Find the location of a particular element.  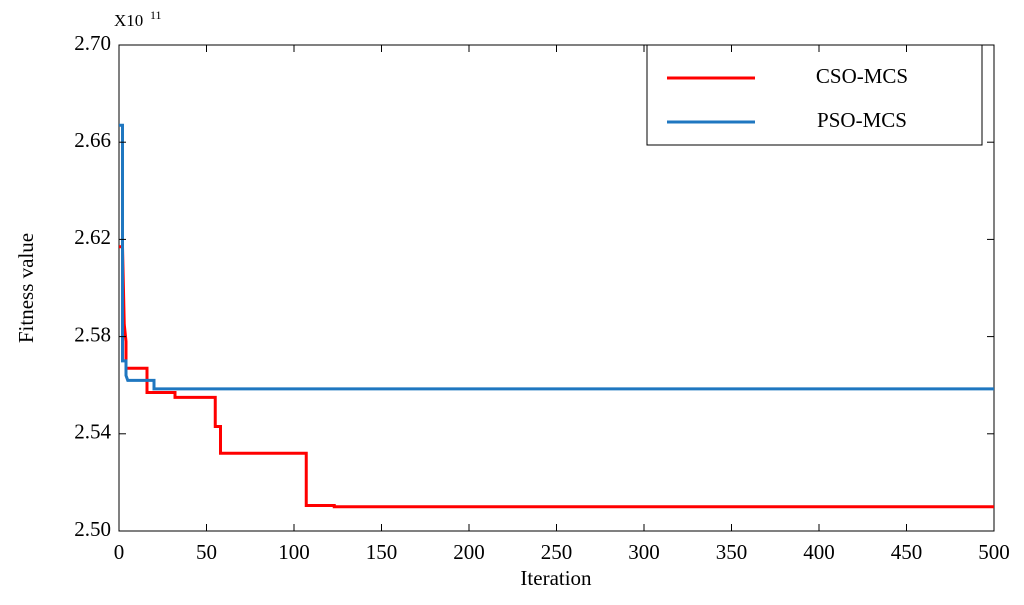

x-tick-label: 250 is located at coordinates (557, 552).